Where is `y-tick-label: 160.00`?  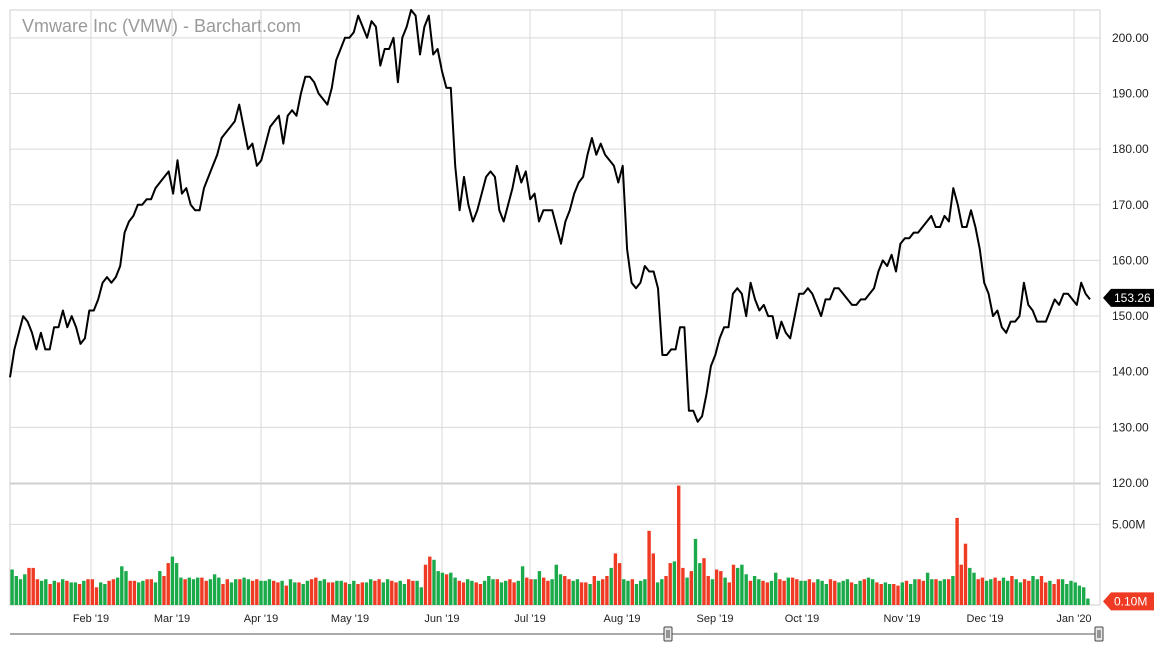 y-tick-label: 160.00 is located at coordinates (1130, 260).